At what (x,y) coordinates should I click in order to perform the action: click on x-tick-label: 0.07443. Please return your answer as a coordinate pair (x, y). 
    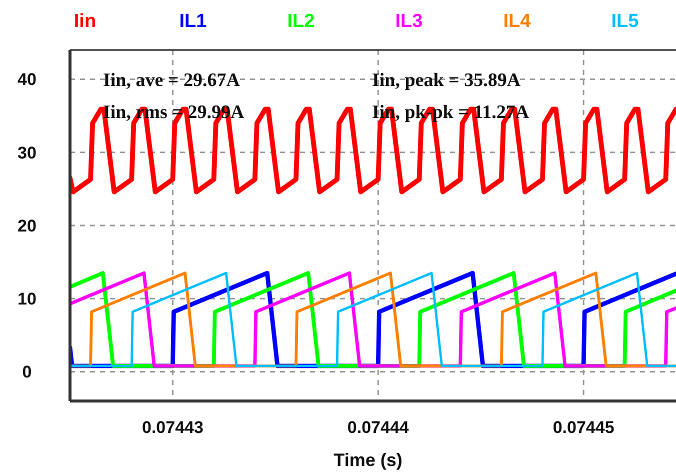
    Looking at the image, I should click on (173, 427).